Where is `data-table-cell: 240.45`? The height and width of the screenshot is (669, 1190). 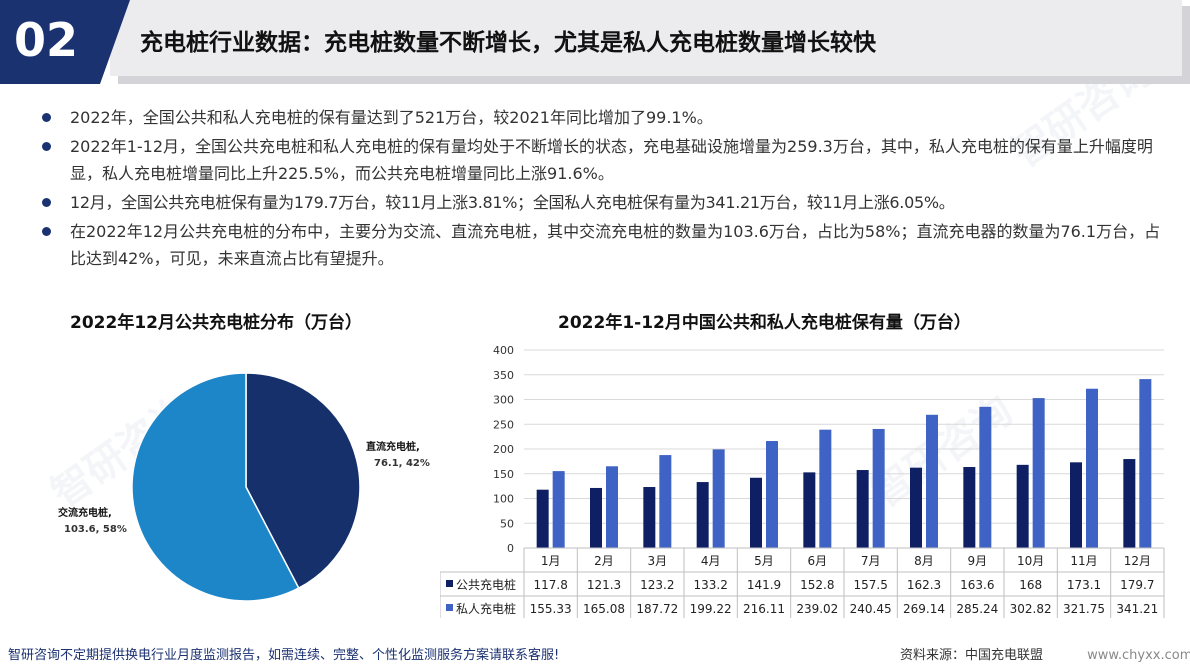 data-table-cell: 240.45 is located at coordinates (871, 609).